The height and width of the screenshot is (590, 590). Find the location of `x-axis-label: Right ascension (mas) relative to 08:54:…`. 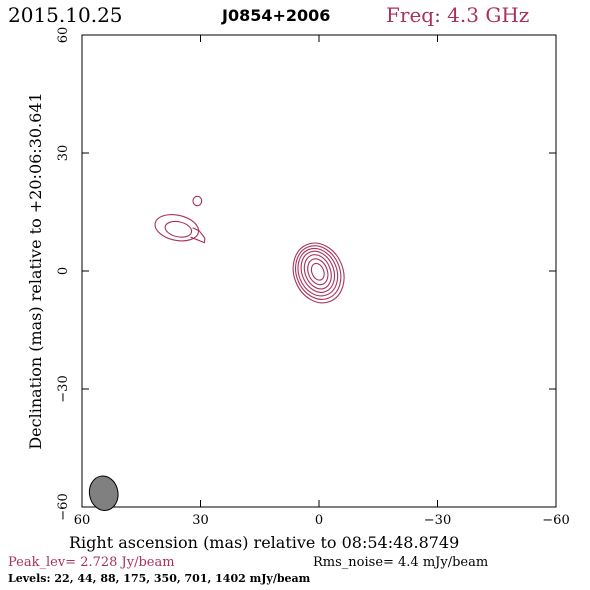

x-axis-label: Right ascension (mas) relative to 08:54:… is located at coordinates (264, 542).